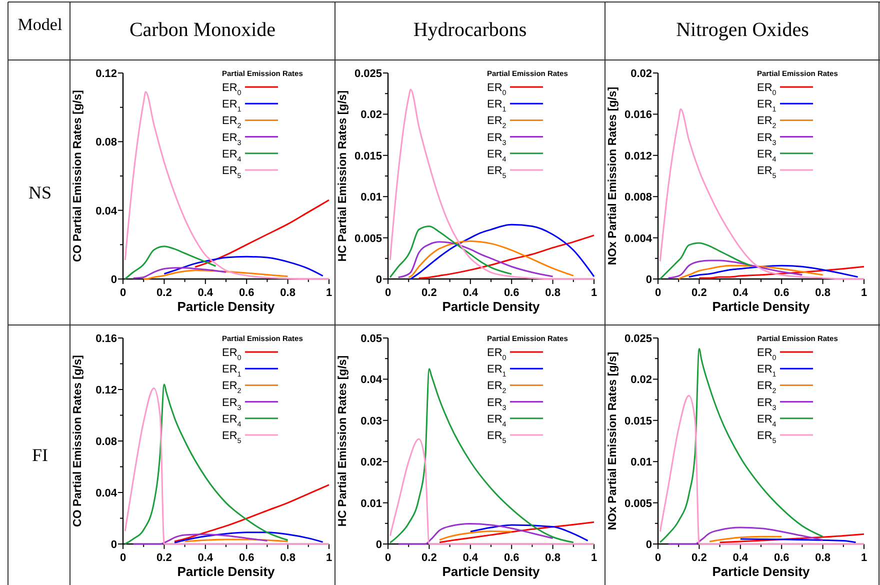 The height and width of the screenshot is (585, 880). I want to click on y-tick-label: 0.016, so click(638, 115).